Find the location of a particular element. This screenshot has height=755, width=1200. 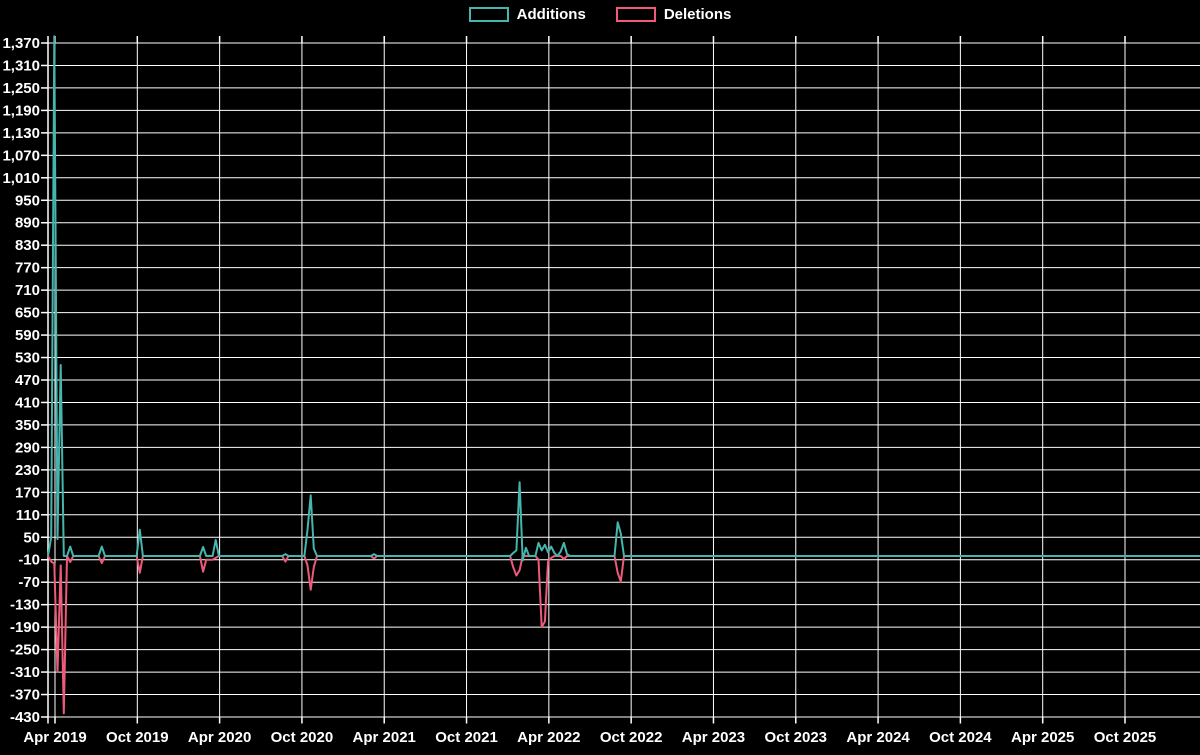

y-tick-label: 950 is located at coordinates (27, 200).